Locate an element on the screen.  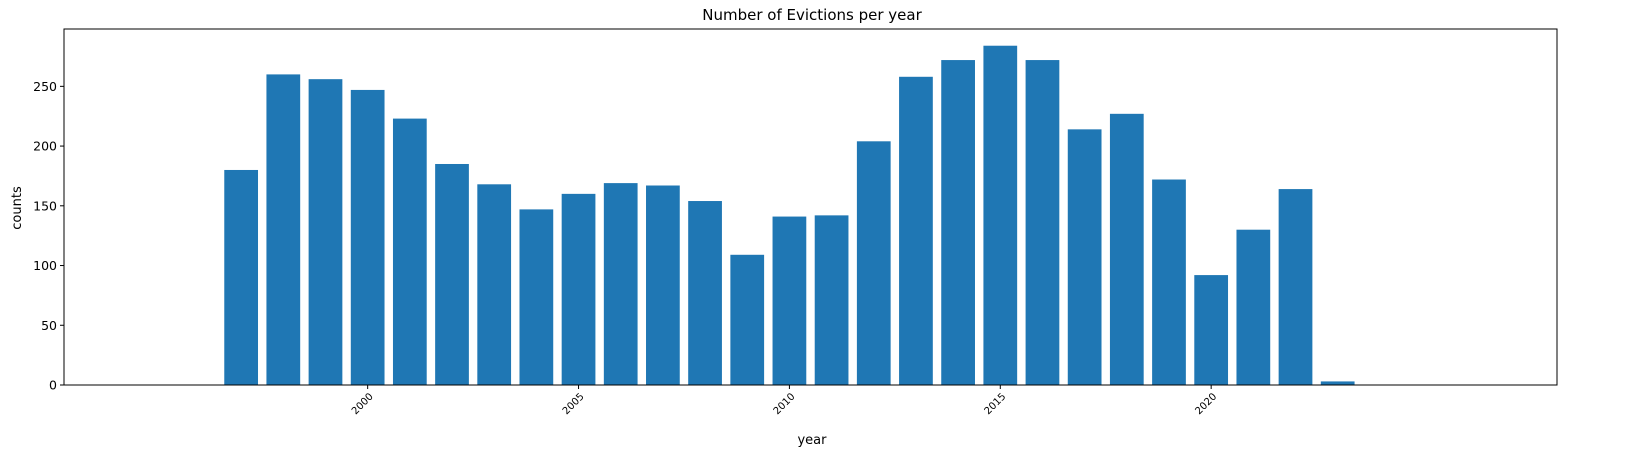
bar-1999 is located at coordinates (325, 232).